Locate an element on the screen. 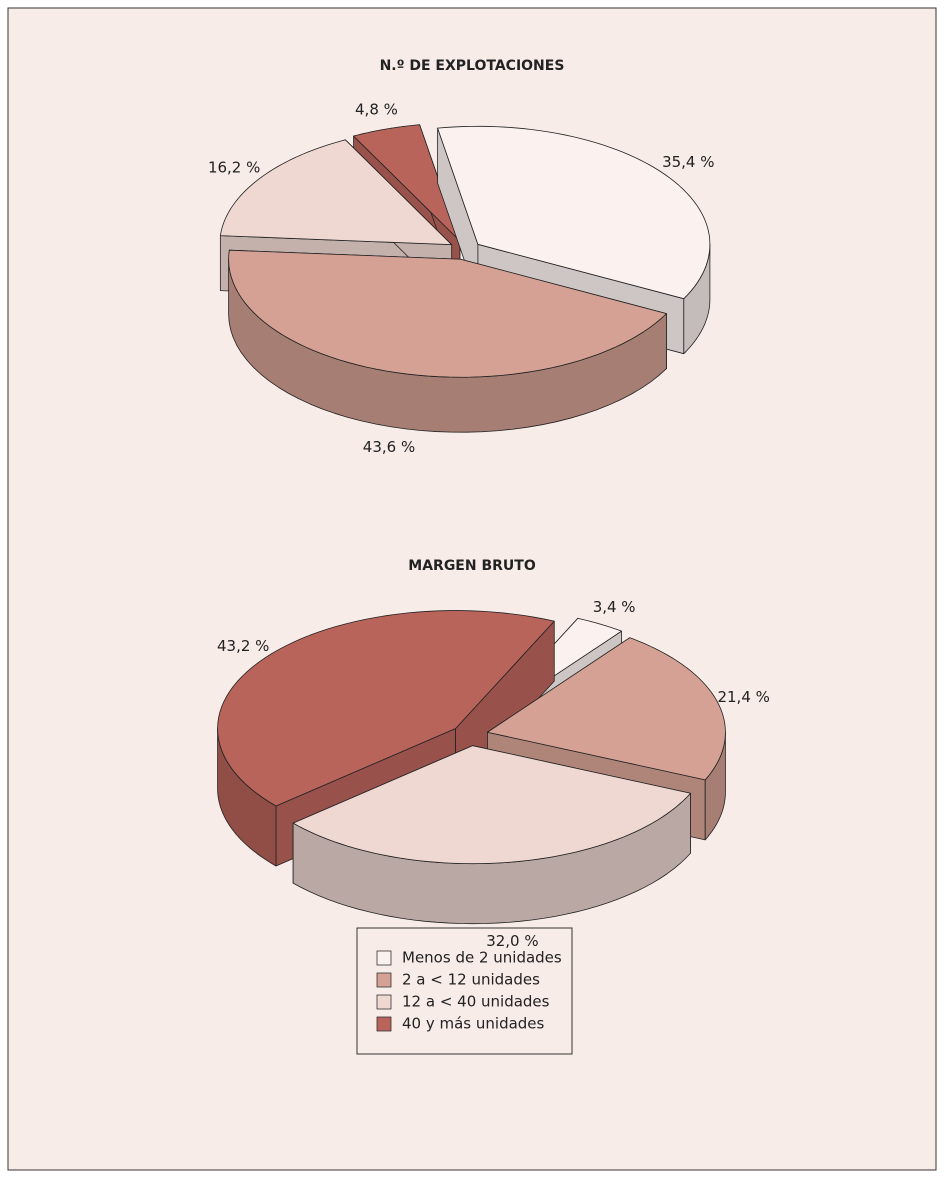 Image resolution: width=944 pixels, height=1179 pixels. data-label: 4,8 % is located at coordinates (376, 109).